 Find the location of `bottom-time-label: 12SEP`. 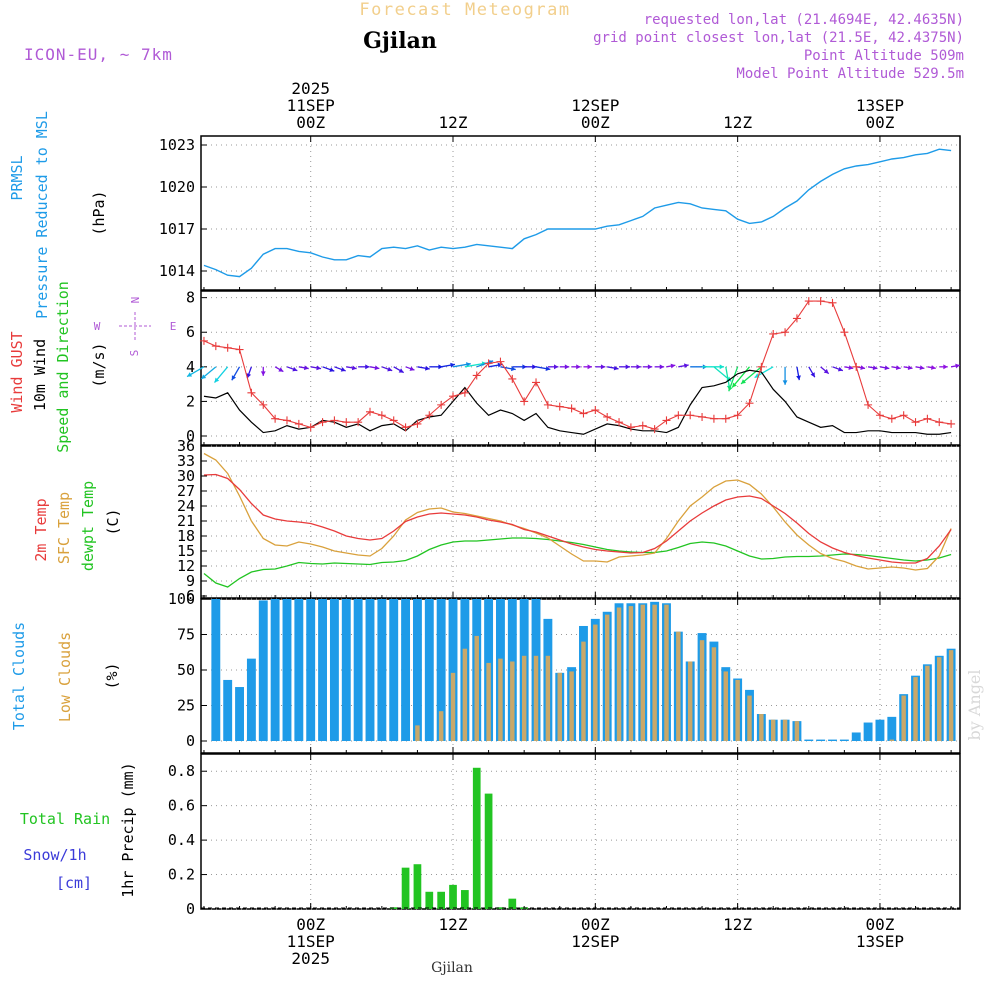

bottom-time-label: 12SEP is located at coordinates (595, 941).